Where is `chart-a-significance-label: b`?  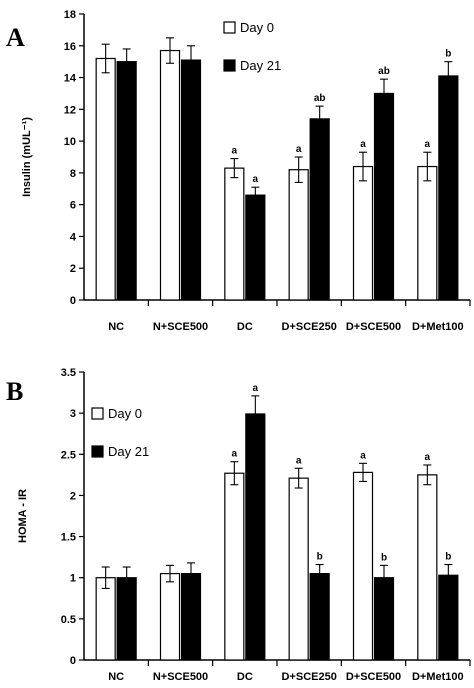
chart-a-significance-label: b is located at coordinates (448, 54).